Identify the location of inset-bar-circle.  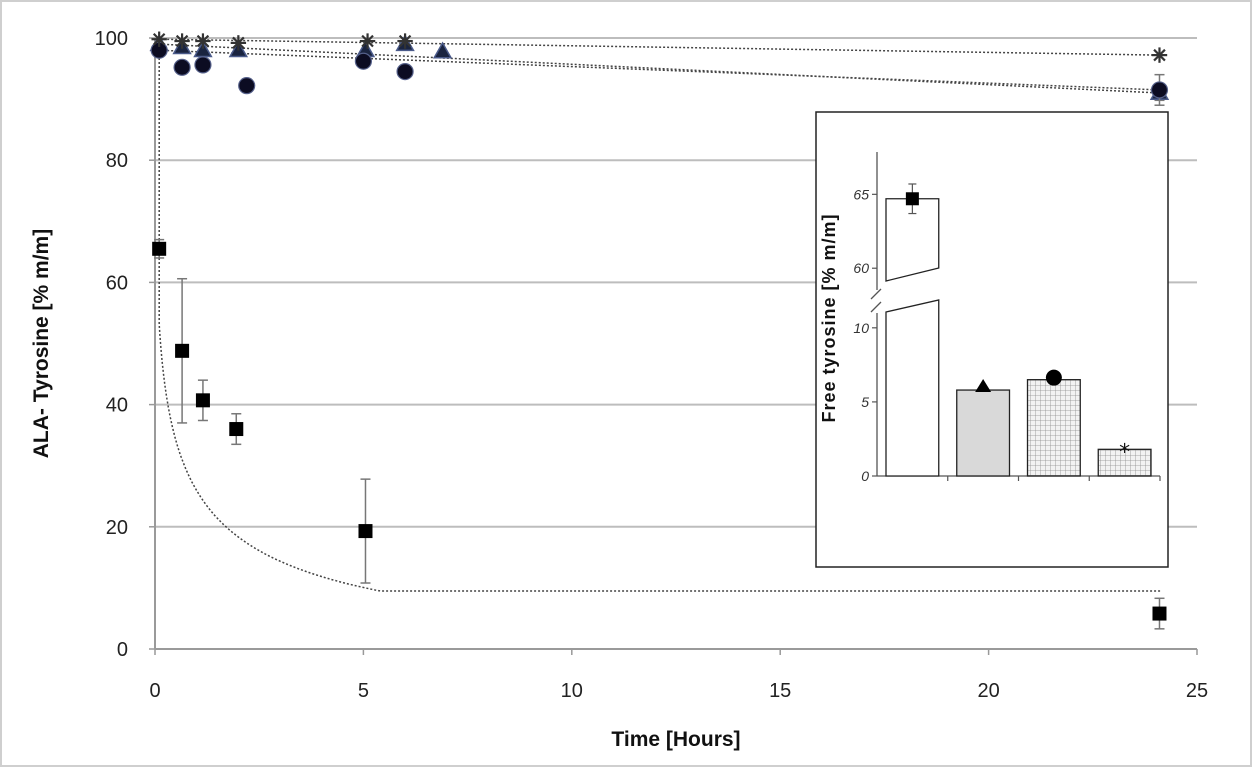
(1053, 428).